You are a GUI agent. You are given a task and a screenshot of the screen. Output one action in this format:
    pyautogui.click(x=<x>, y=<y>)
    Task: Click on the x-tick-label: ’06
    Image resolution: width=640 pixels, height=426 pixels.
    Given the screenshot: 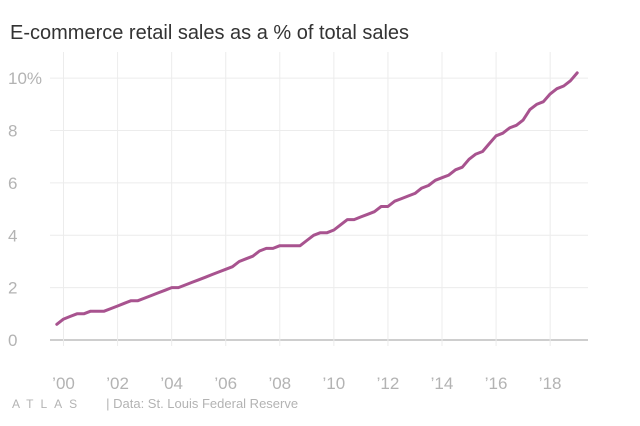 What is the action you would take?
    pyautogui.click(x=225, y=383)
    